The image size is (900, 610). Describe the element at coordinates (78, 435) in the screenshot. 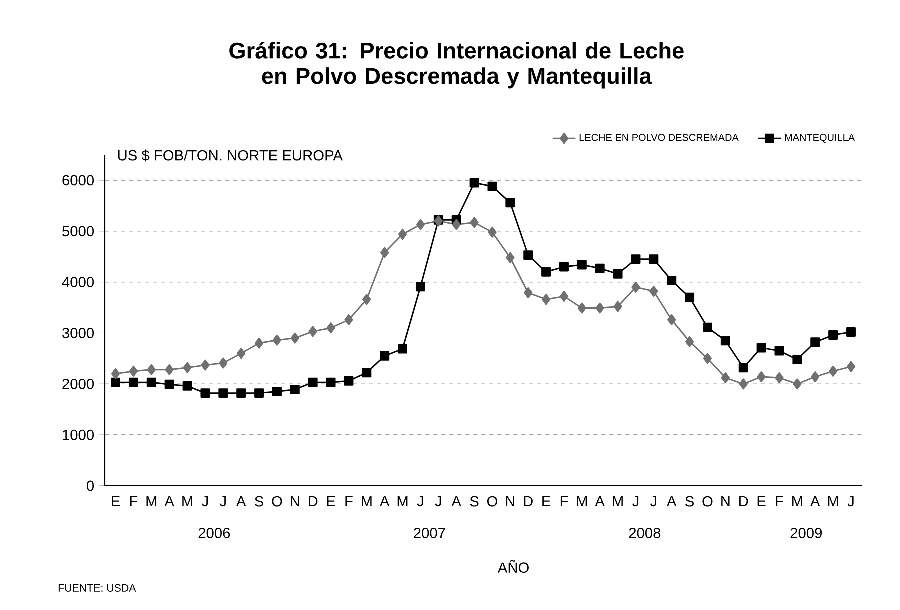

I see `y-tick-label: 1000` at that location.